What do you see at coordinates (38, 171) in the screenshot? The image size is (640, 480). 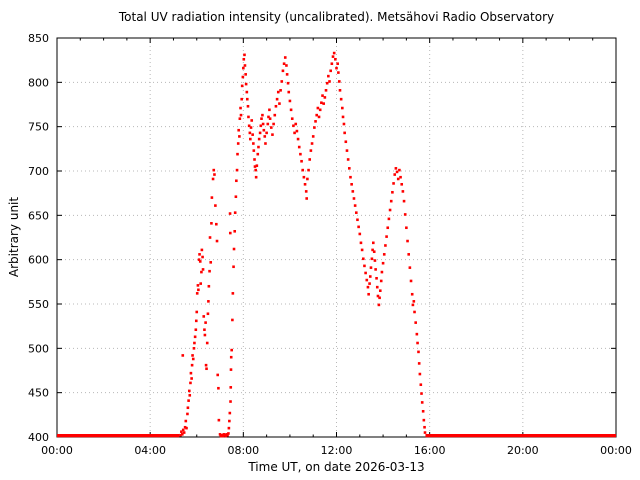 I see `y-tick-label: 700` at bounding box center [38, 171].